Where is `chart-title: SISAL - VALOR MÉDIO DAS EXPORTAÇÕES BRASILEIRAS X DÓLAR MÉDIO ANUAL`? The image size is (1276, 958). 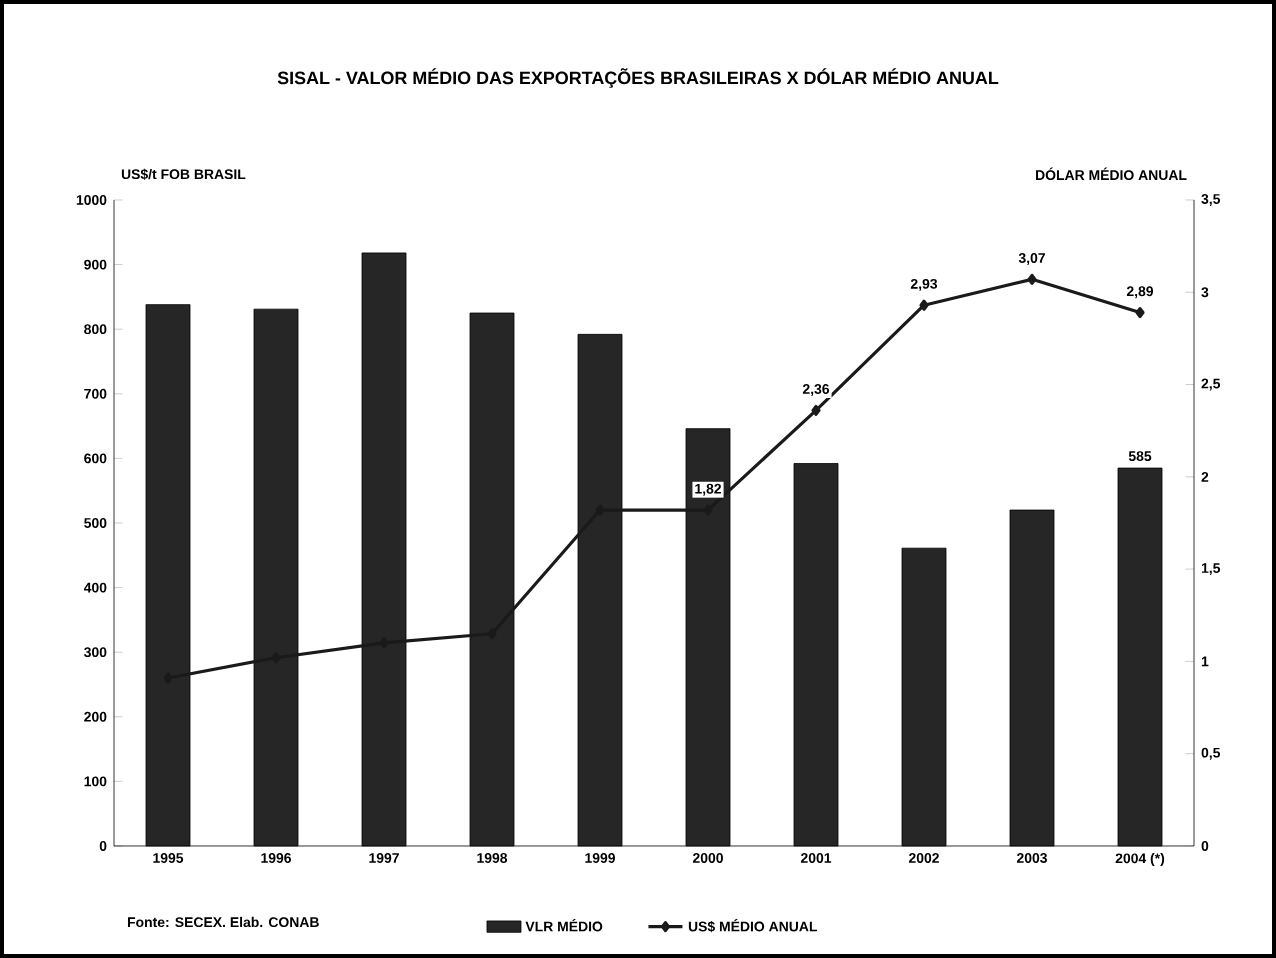 chart-title: SISAL - VALOR MÉDIO DAS EXPORTAÇÕES BRASILEIRAS X DÓLAR MÉDIO ANUAL is located at coordinates (638, 78).